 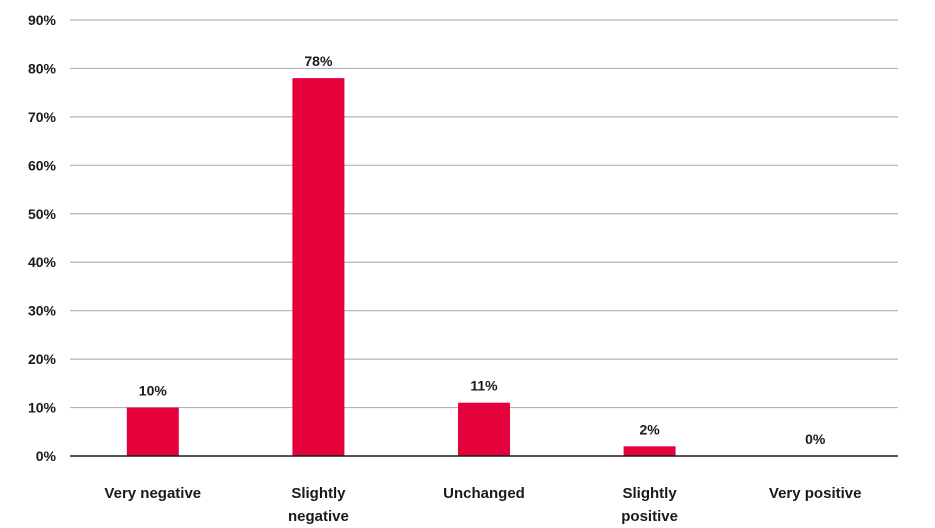 I want to click on category-label: Very negative, so click(x=152, y=493).